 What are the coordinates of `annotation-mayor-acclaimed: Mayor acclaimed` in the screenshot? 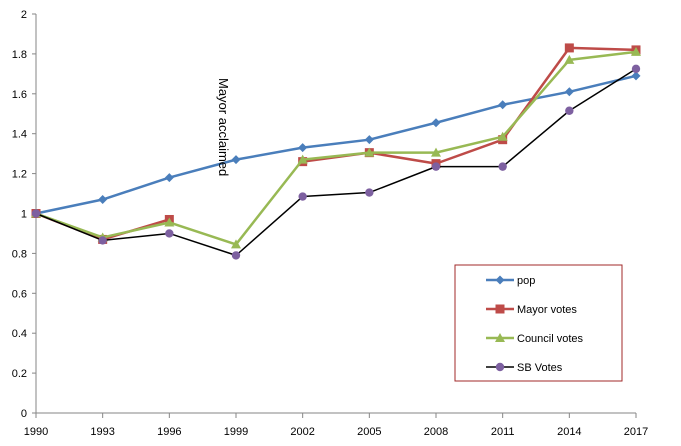 It's located at (223, 127).